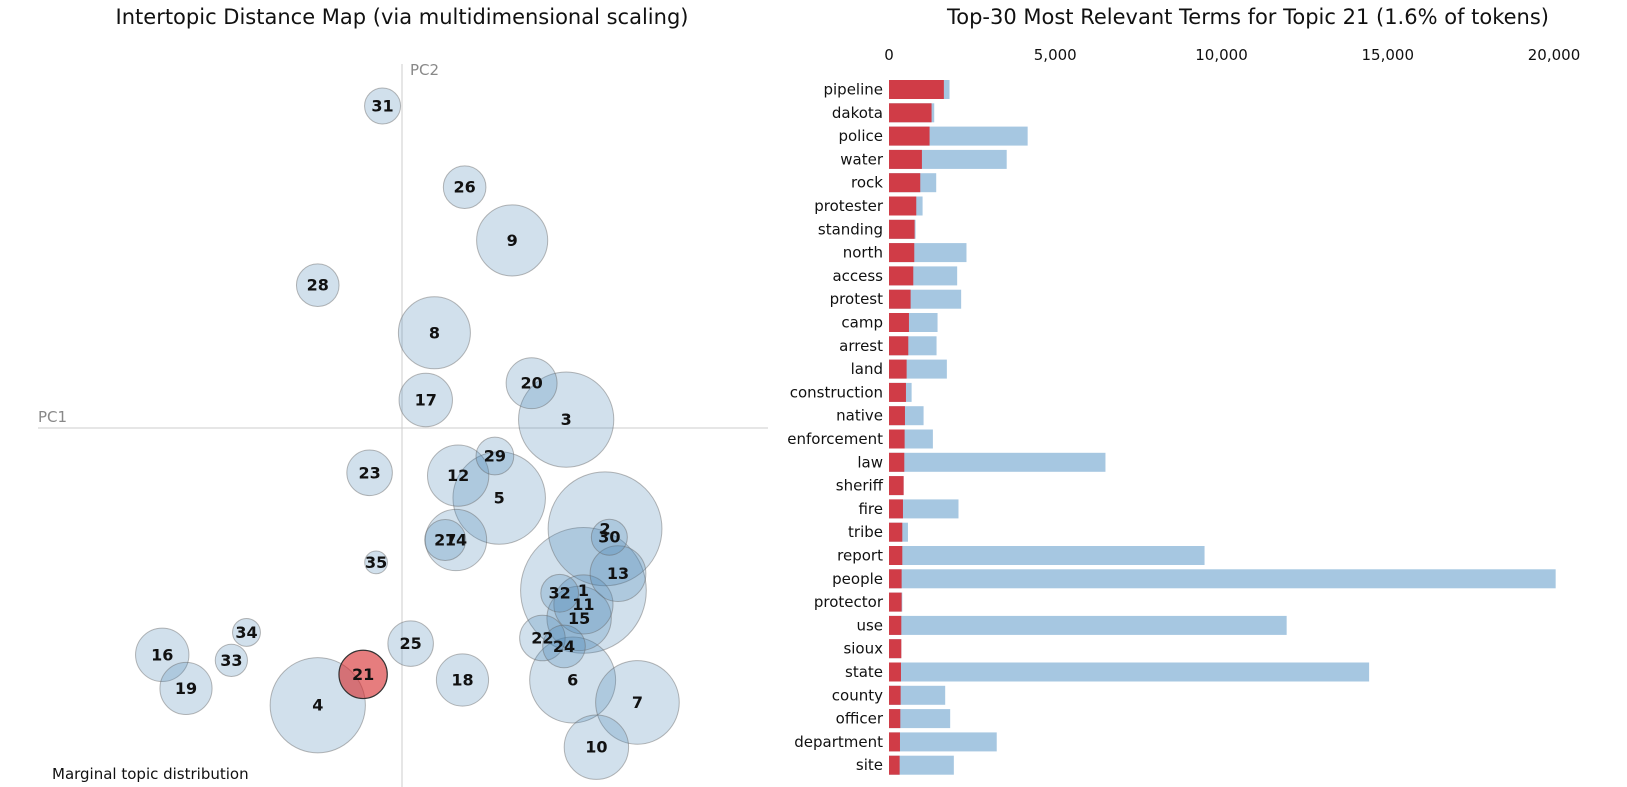 This screenshot has width=1627, height=787. Describe the element at coordinates (897, 439) in the screenshot. I see `topic-bar-enforcement` at that location.